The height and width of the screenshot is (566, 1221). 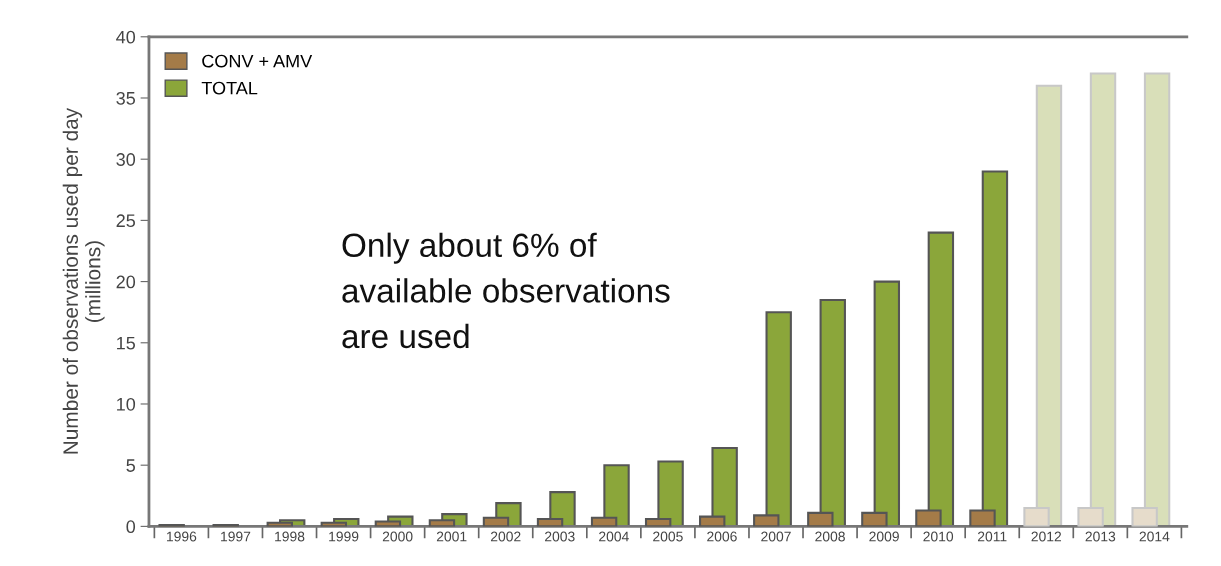 I want to click on y-tick-label: 25, so click(x=126, y=221).